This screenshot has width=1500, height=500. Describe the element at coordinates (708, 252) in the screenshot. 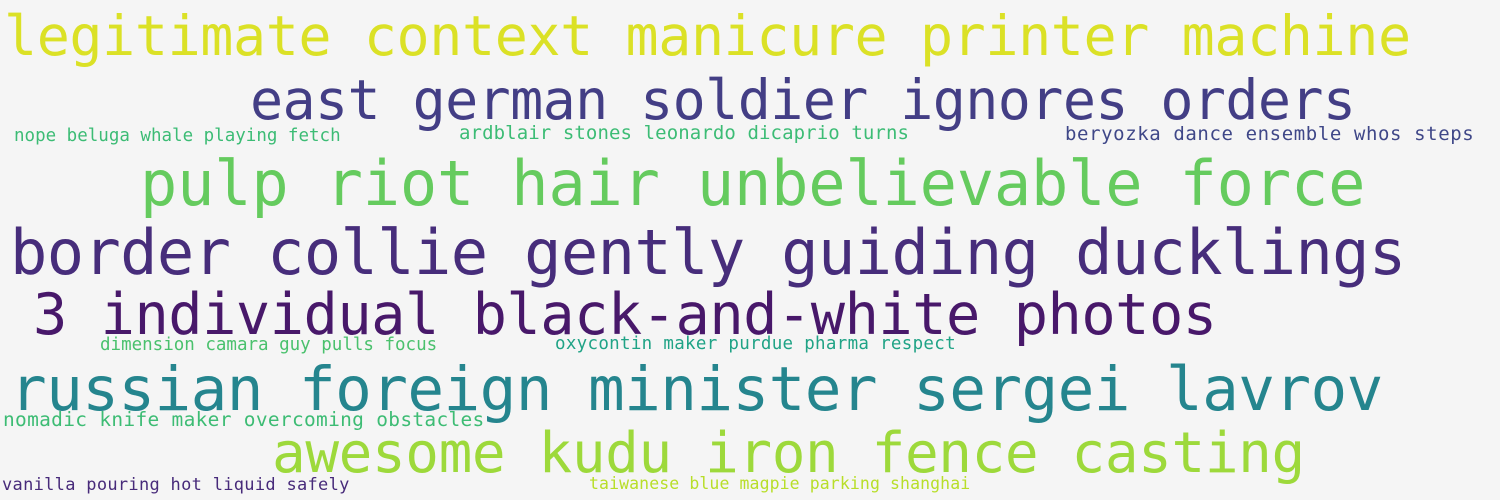

I see `cloud-phrase: border collie gently guiding ducklings` at that location.